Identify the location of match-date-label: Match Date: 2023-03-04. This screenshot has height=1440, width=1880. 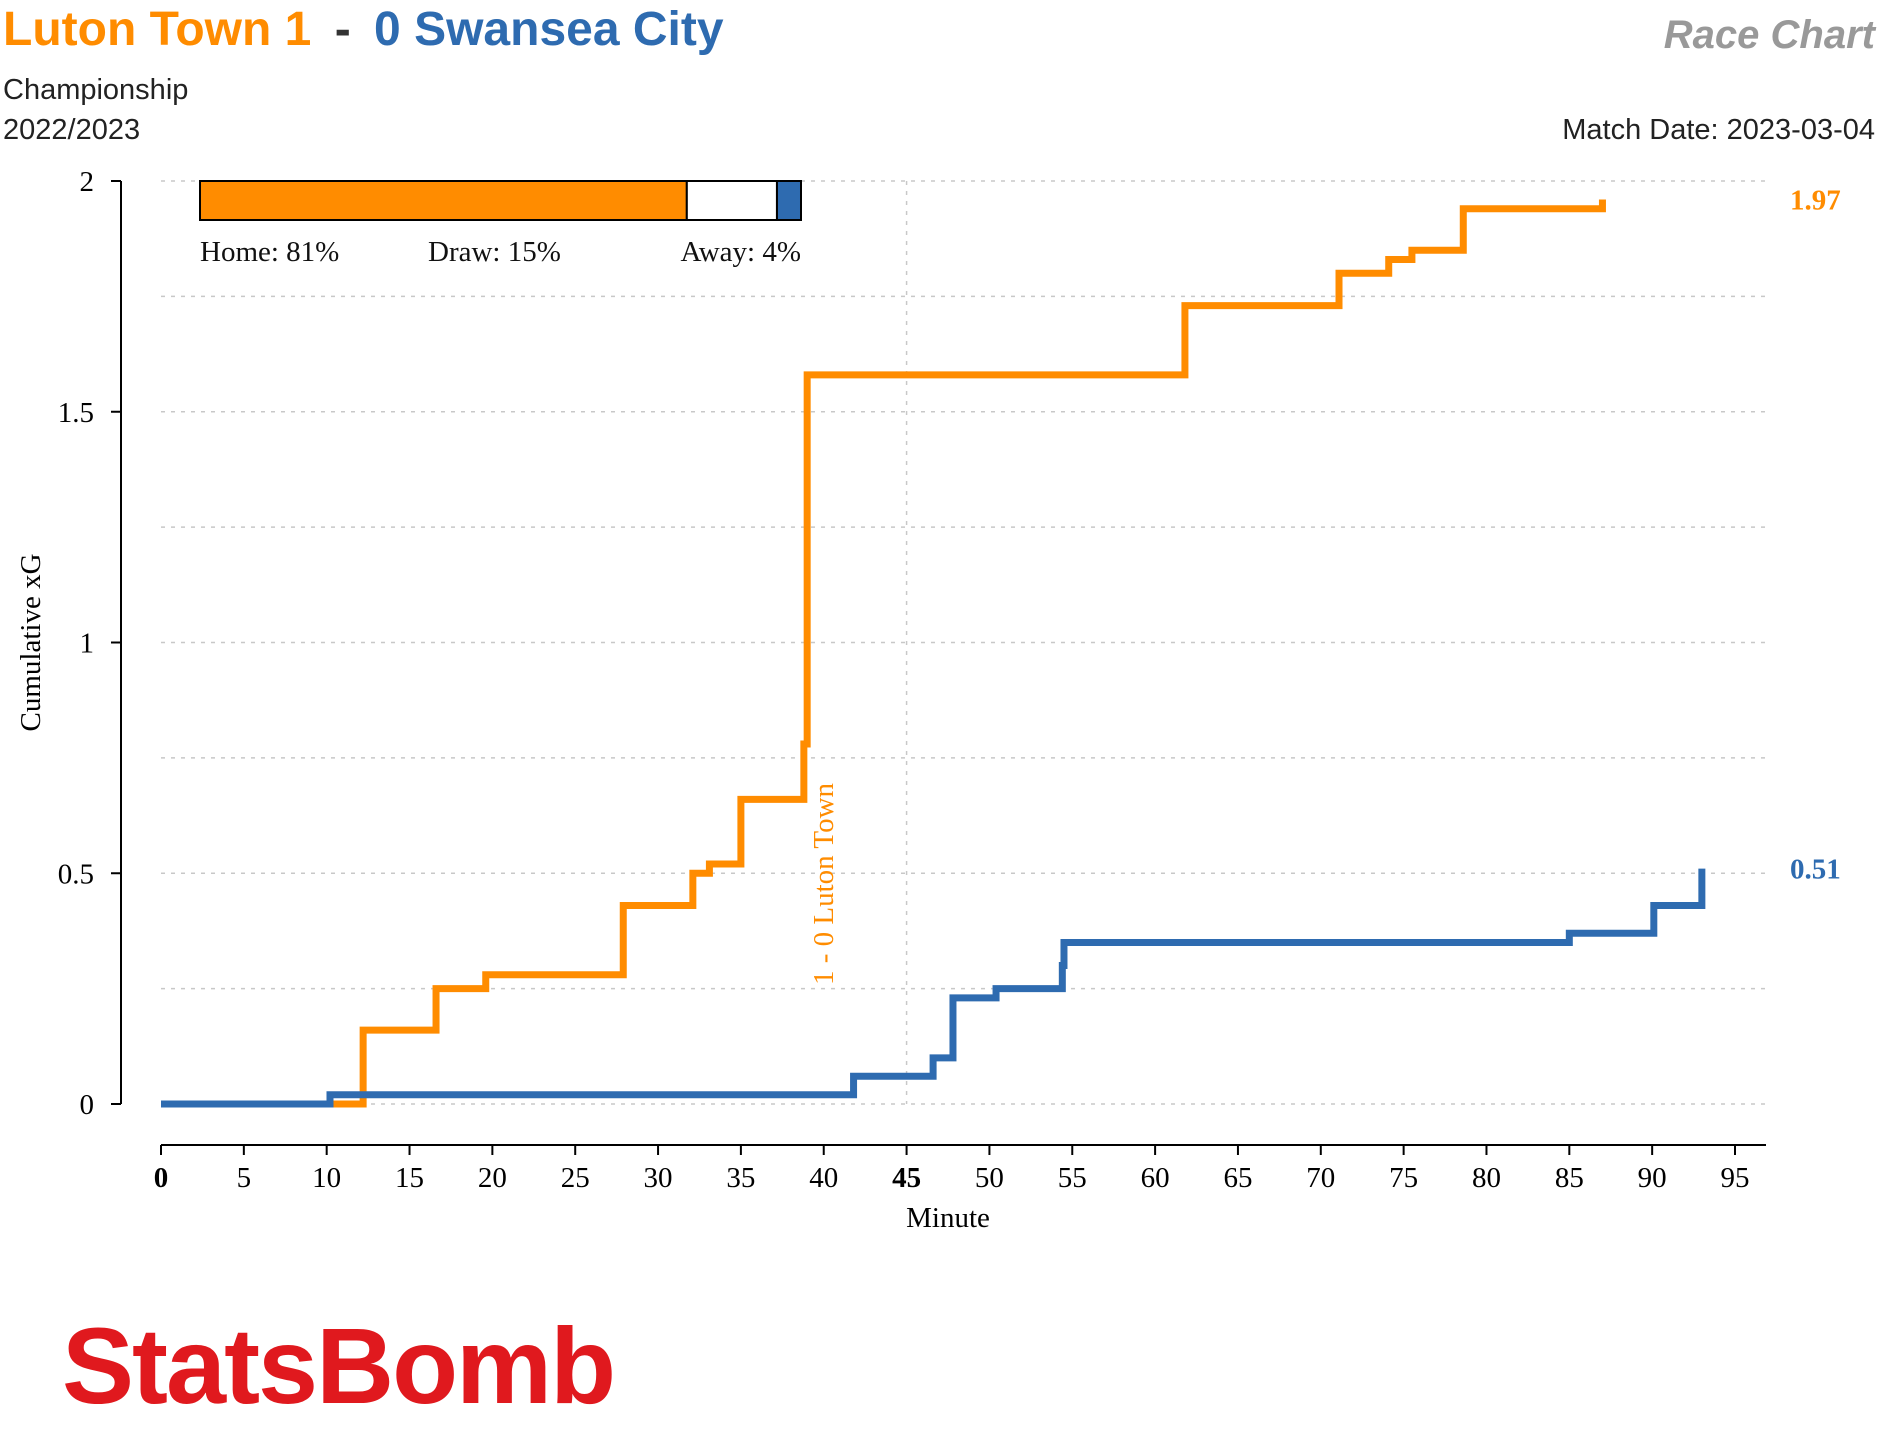
(1718, 130).